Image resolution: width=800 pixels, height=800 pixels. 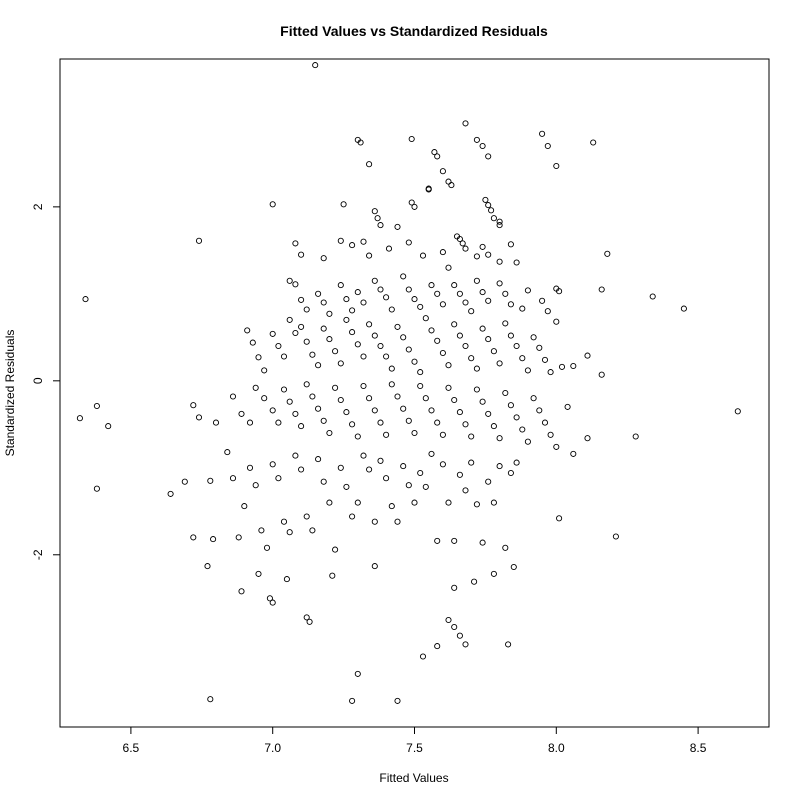 I want to click on chart-title: Fitted Values vs Standardized Residuals, so click(x=414, y=31).